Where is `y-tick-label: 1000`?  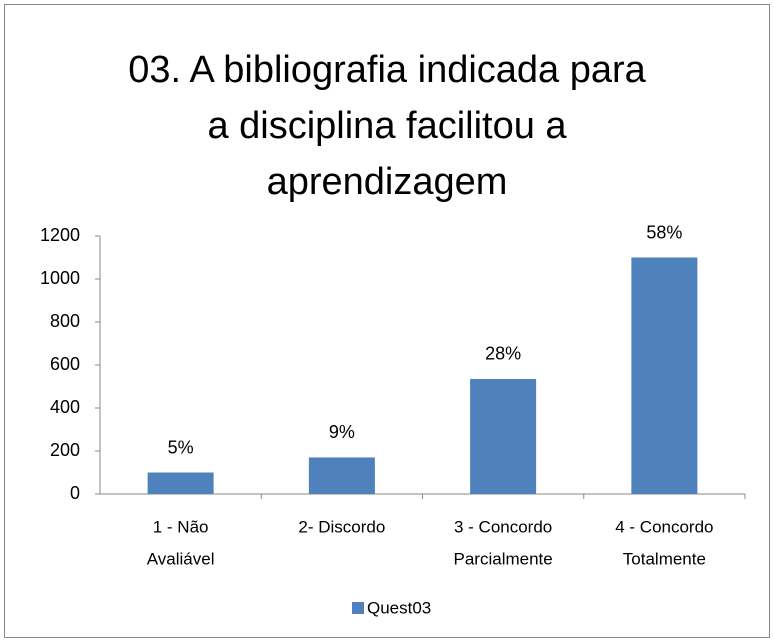 y-tick-label: 1000 is located at coordinates (60, 278).